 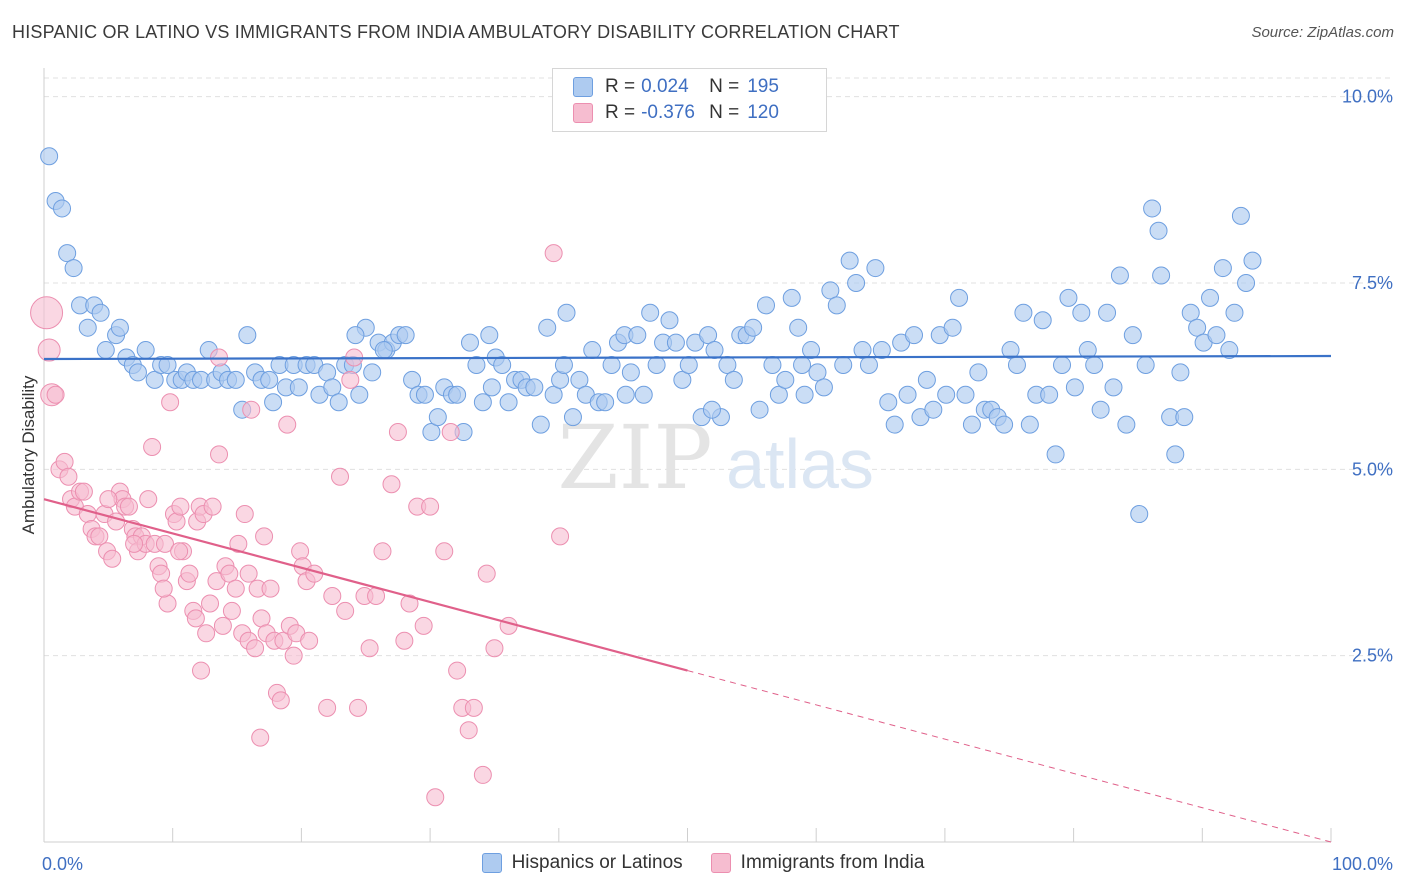 I want to click on legend-label-india: Immigrants from India, so click(x=832, y=862).